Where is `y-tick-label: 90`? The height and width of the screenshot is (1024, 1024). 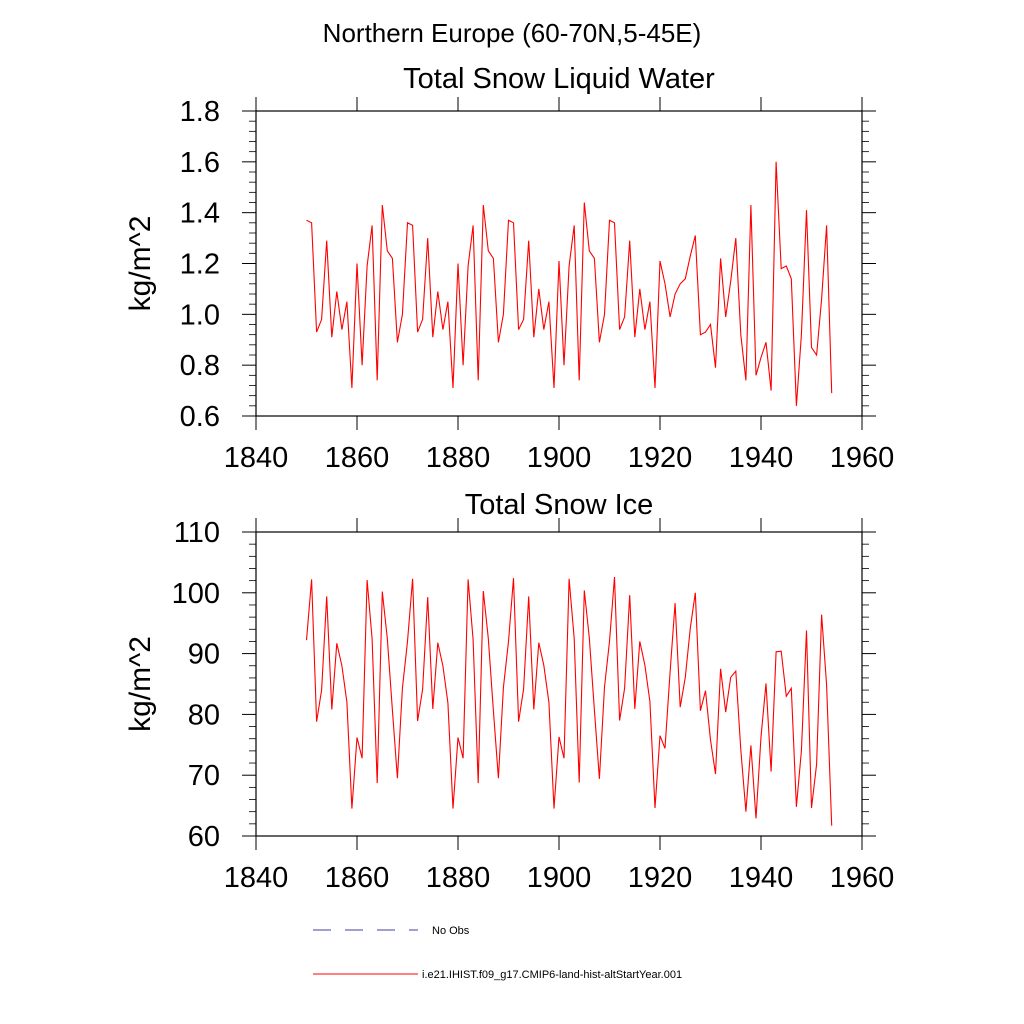
y-tick-label: 90 is located at coordinates (204, 655).